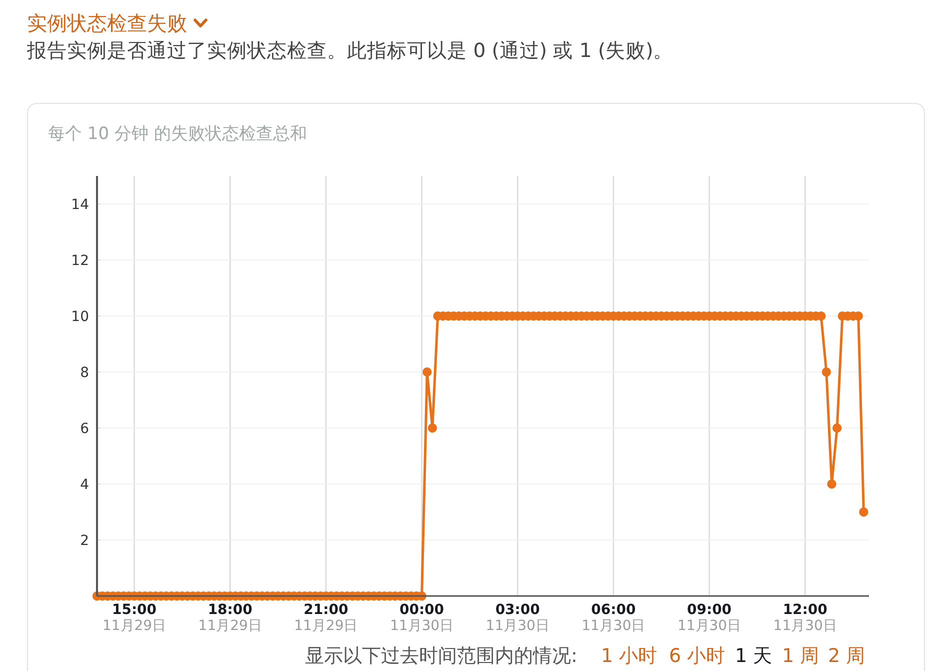 The image size is (951, 671). Describe the element at coordinates (847, 656) in the screenshot. I see `text: 2 周` at that location.